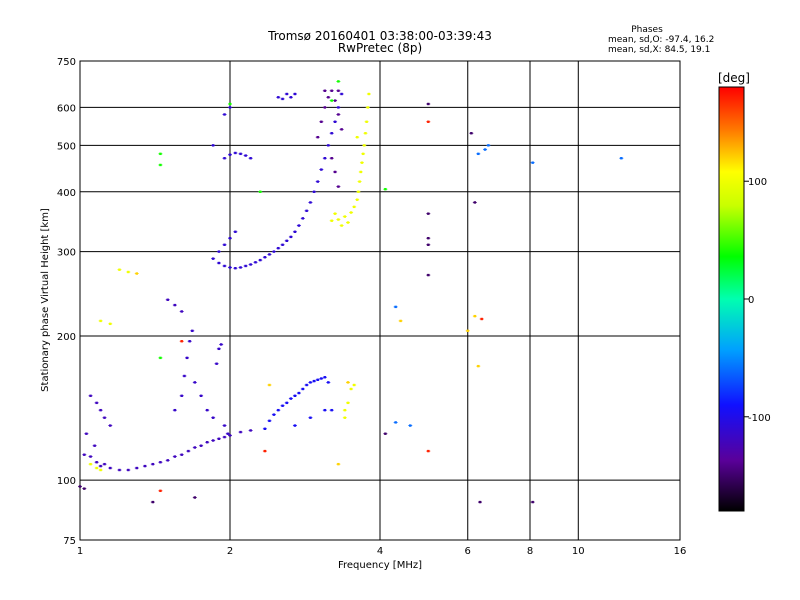 The image size is (800, 600). I want to click on colorbar-label: [deg], so click(734, 78).